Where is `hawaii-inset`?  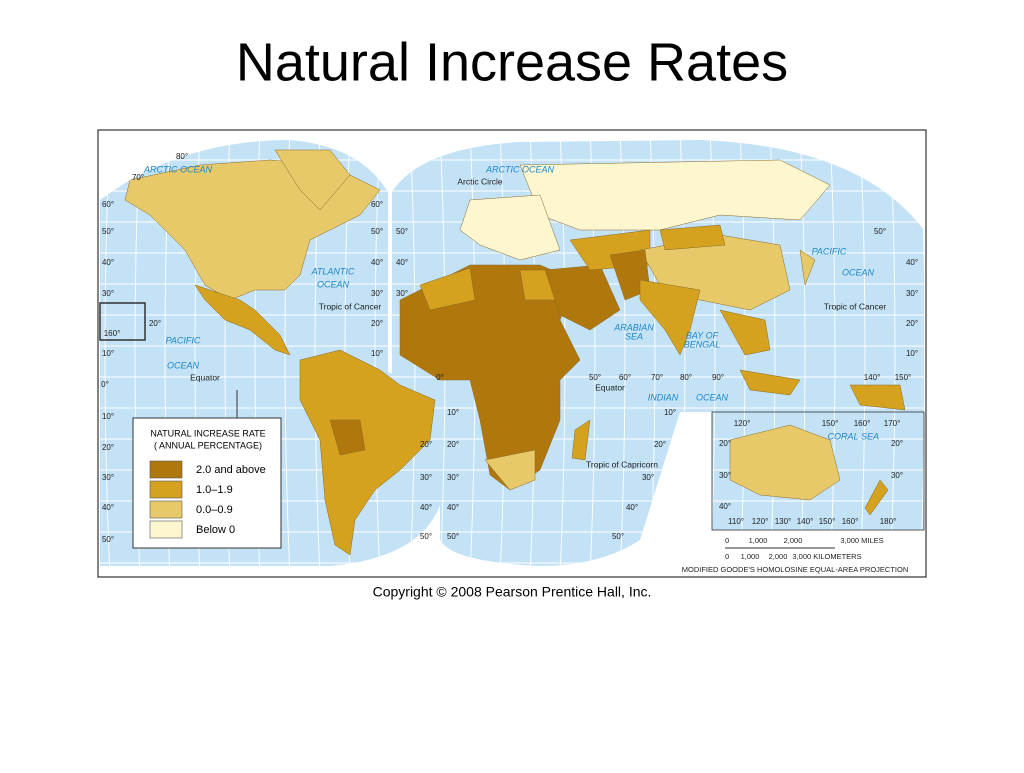
hawaii-inset is located at coordinates (122, 321).